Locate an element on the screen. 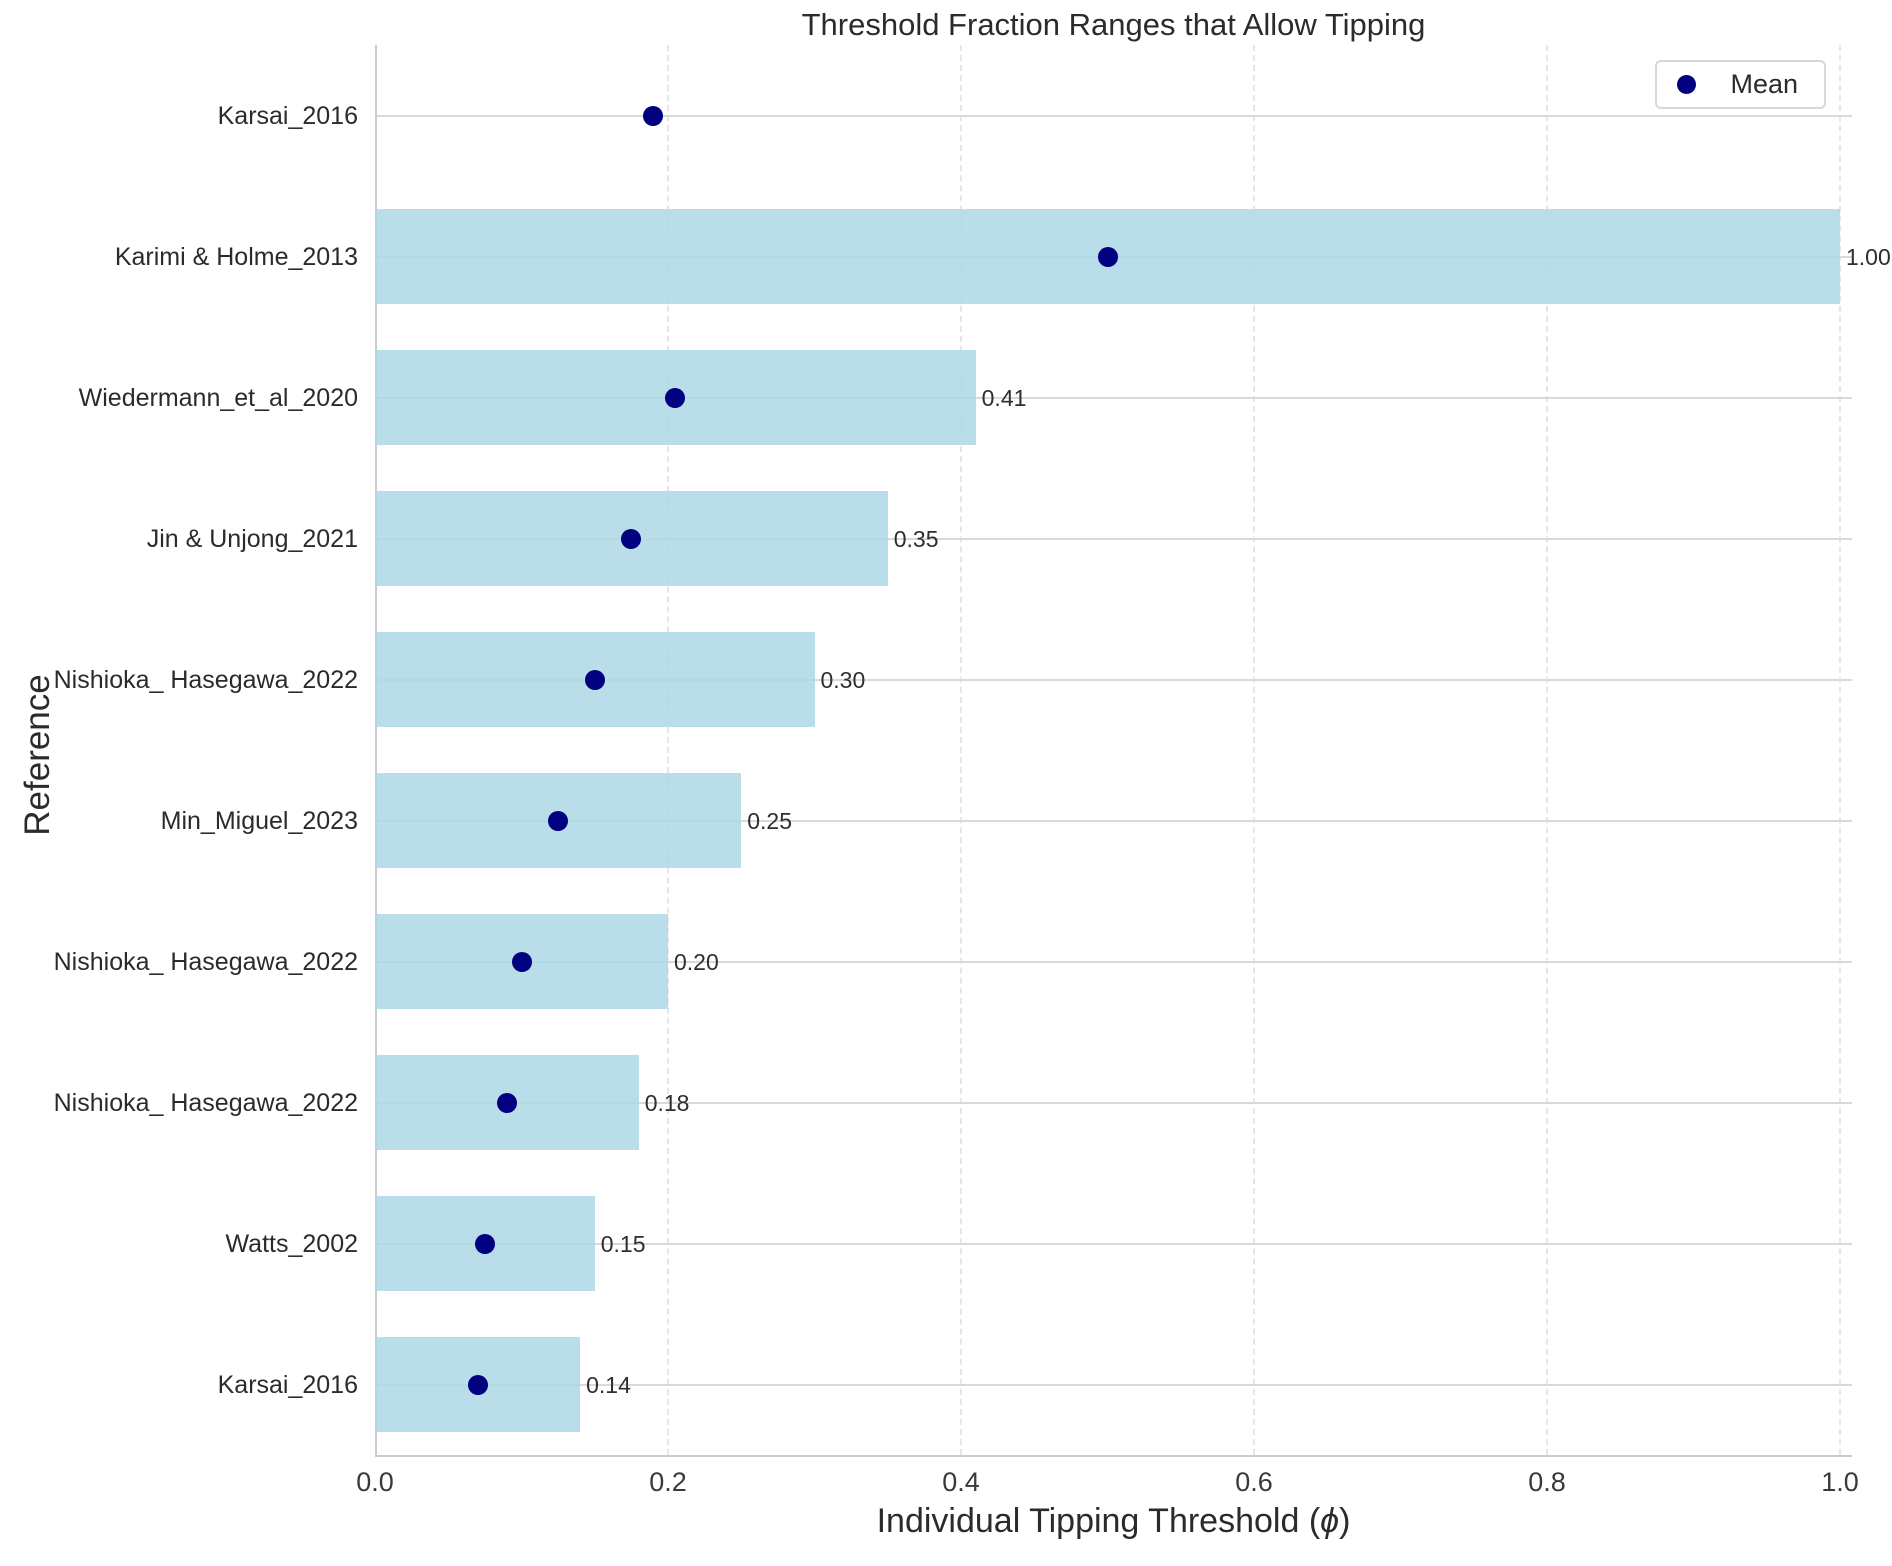 Image resolution: width=1892 pixels, height=1566 pixels. phi-symbol: ϕ is located at coordinates (1330, 1521).